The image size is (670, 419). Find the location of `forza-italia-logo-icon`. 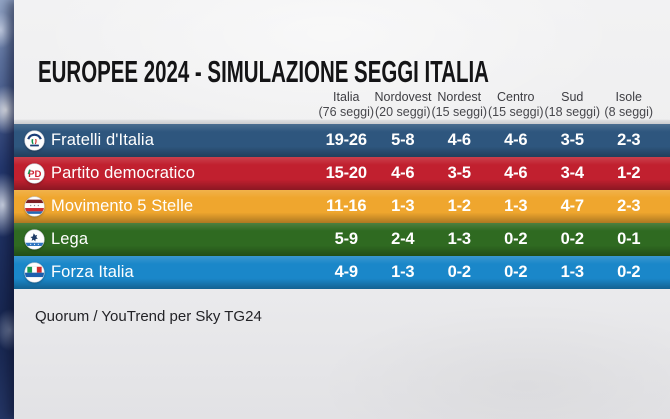

forza-italia-logo-icon is located at coordinates (34, 272).